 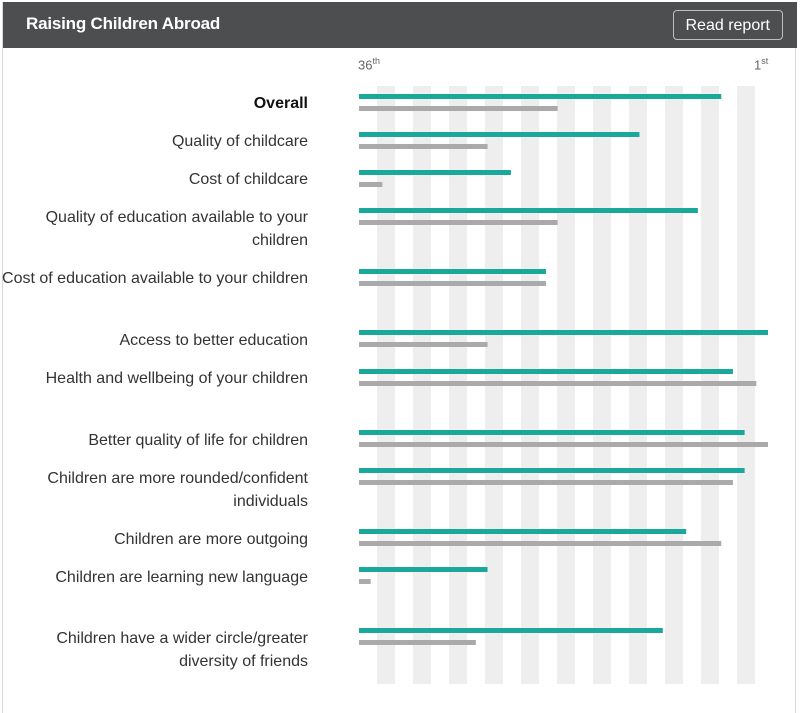 I want to click on axis-label-right: 1st, so click(x=761, y=64).